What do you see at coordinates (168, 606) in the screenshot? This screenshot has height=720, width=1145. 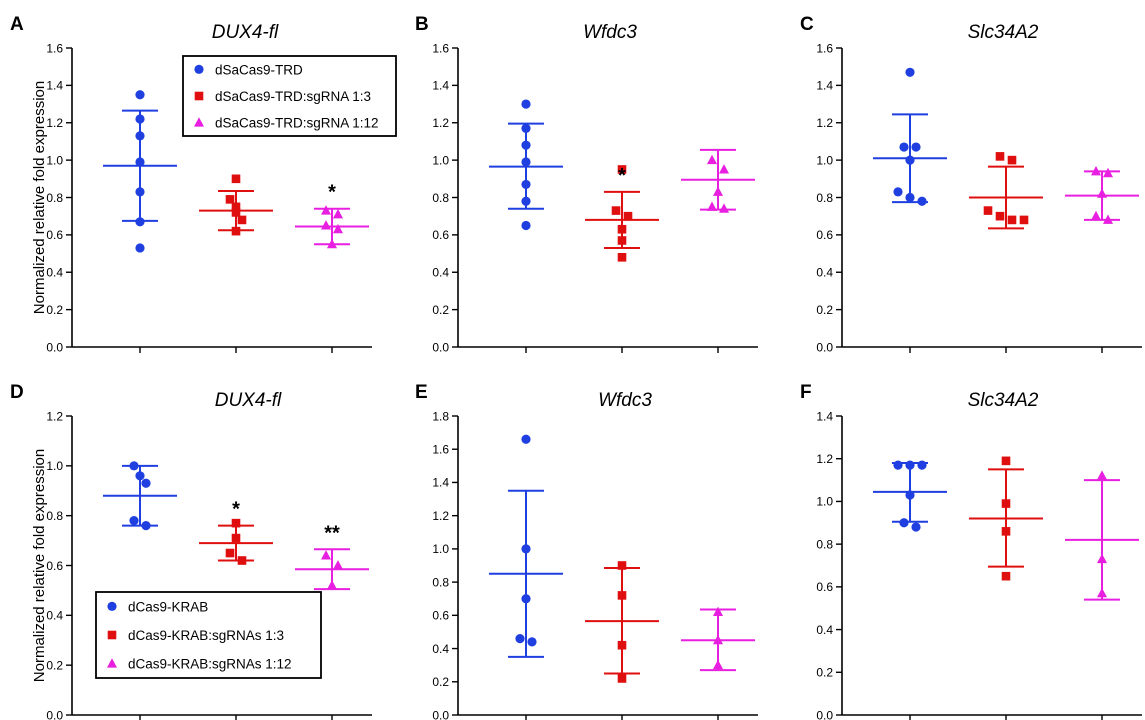 I see `legend-label: dCas9-KRAB` at bounding box center [168, 606].